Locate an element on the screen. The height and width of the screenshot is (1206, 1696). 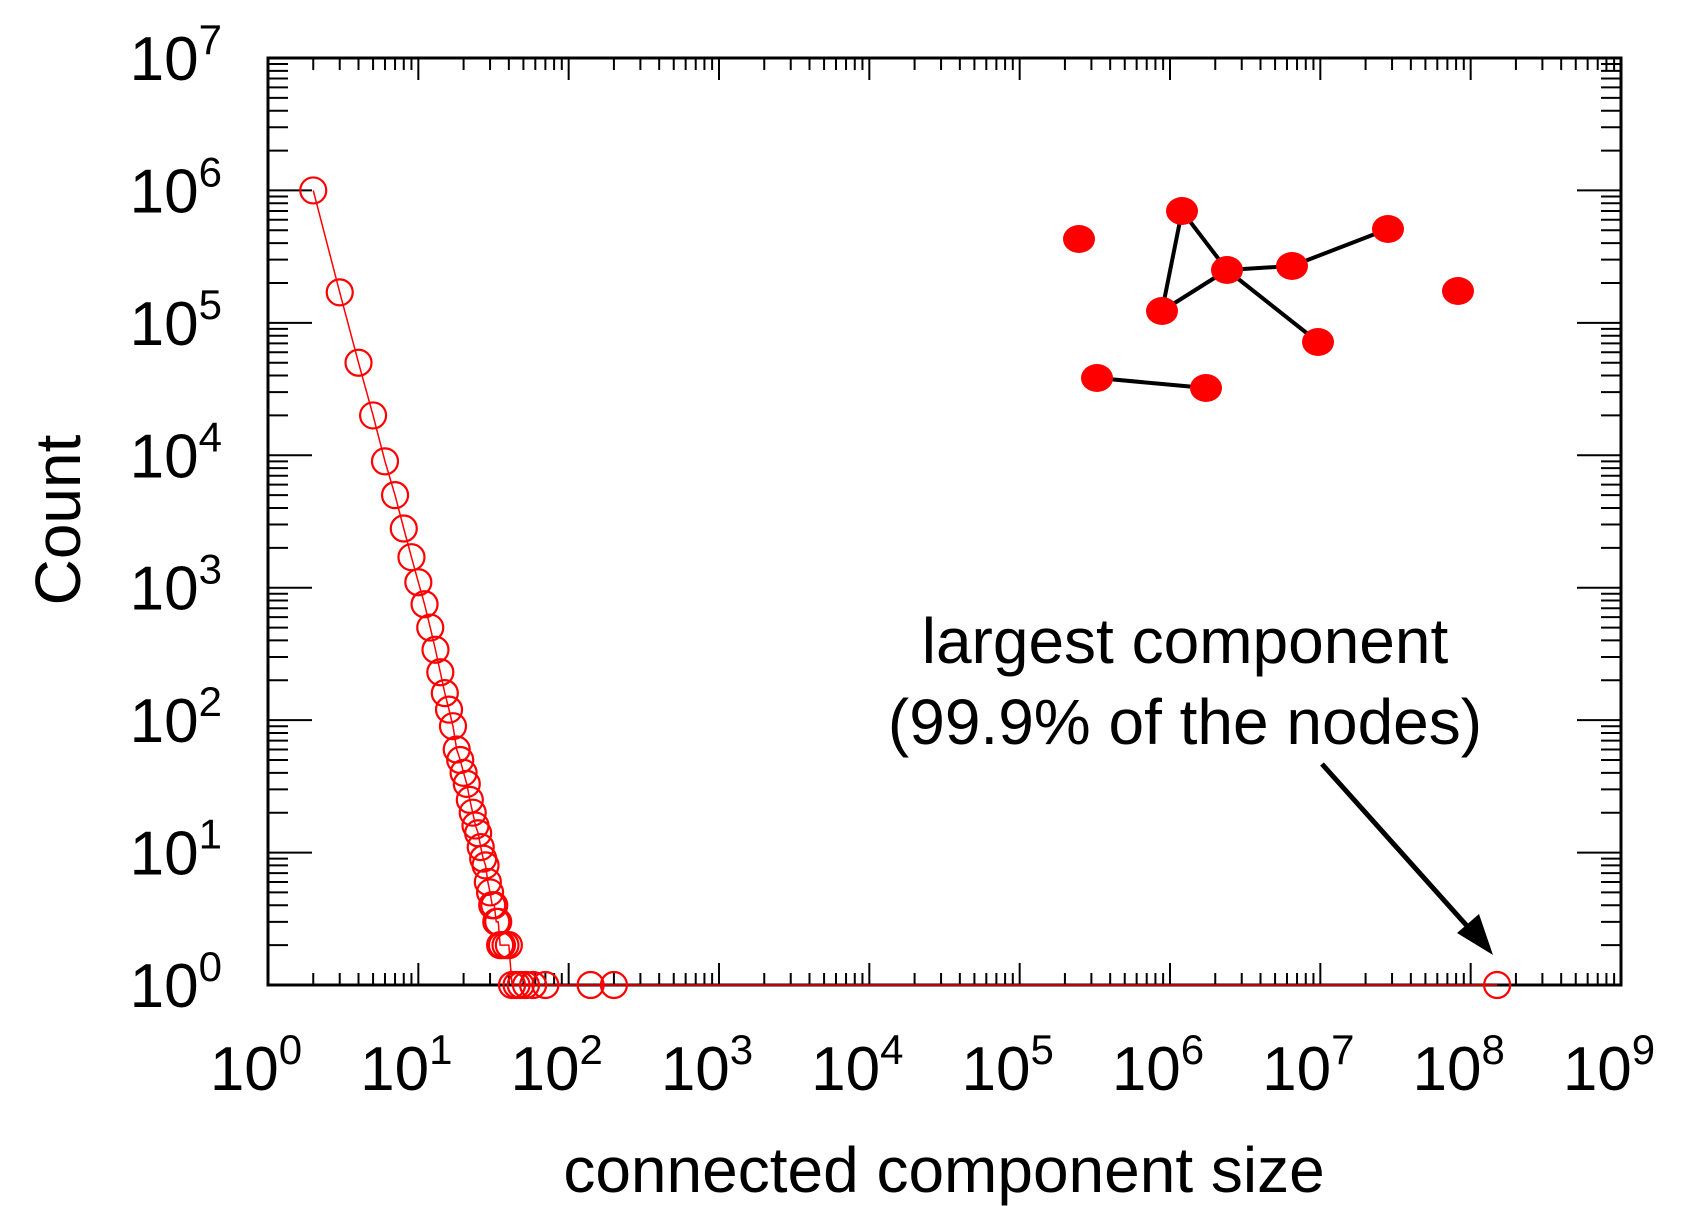
x-tick-label: 10³ is located at coordinates (707, 1065).